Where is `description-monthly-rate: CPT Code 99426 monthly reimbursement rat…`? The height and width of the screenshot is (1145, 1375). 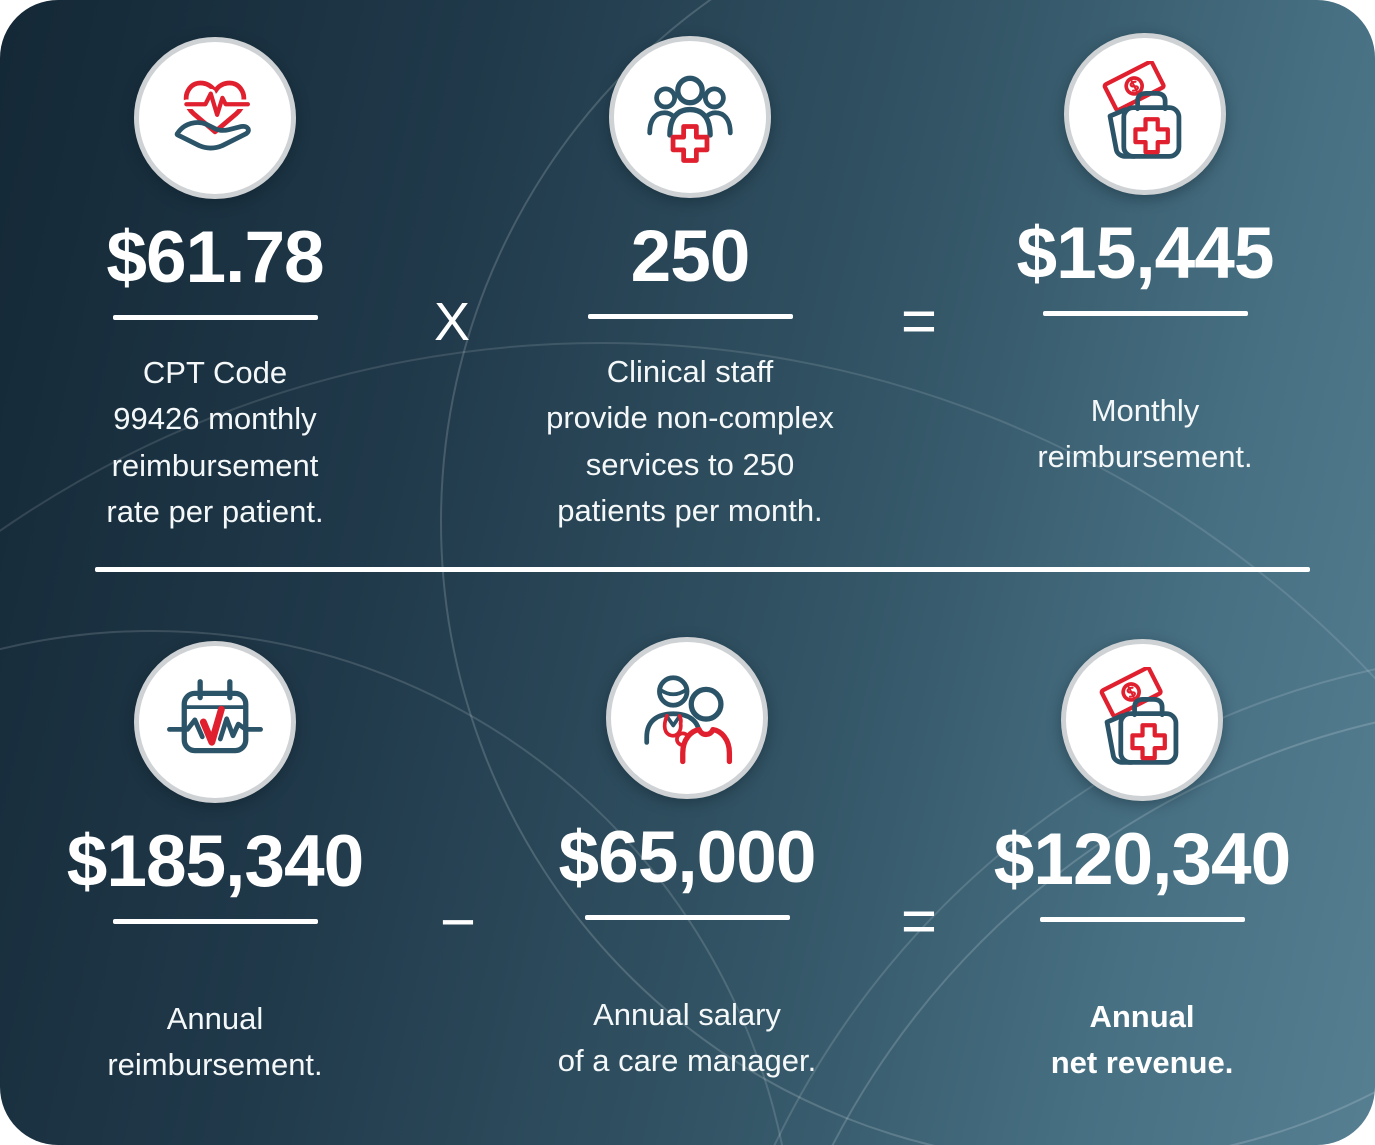
description-monthly-rate: CPT Code 99426 monthly reimbursement rat… is located at coordinates (215, 442).